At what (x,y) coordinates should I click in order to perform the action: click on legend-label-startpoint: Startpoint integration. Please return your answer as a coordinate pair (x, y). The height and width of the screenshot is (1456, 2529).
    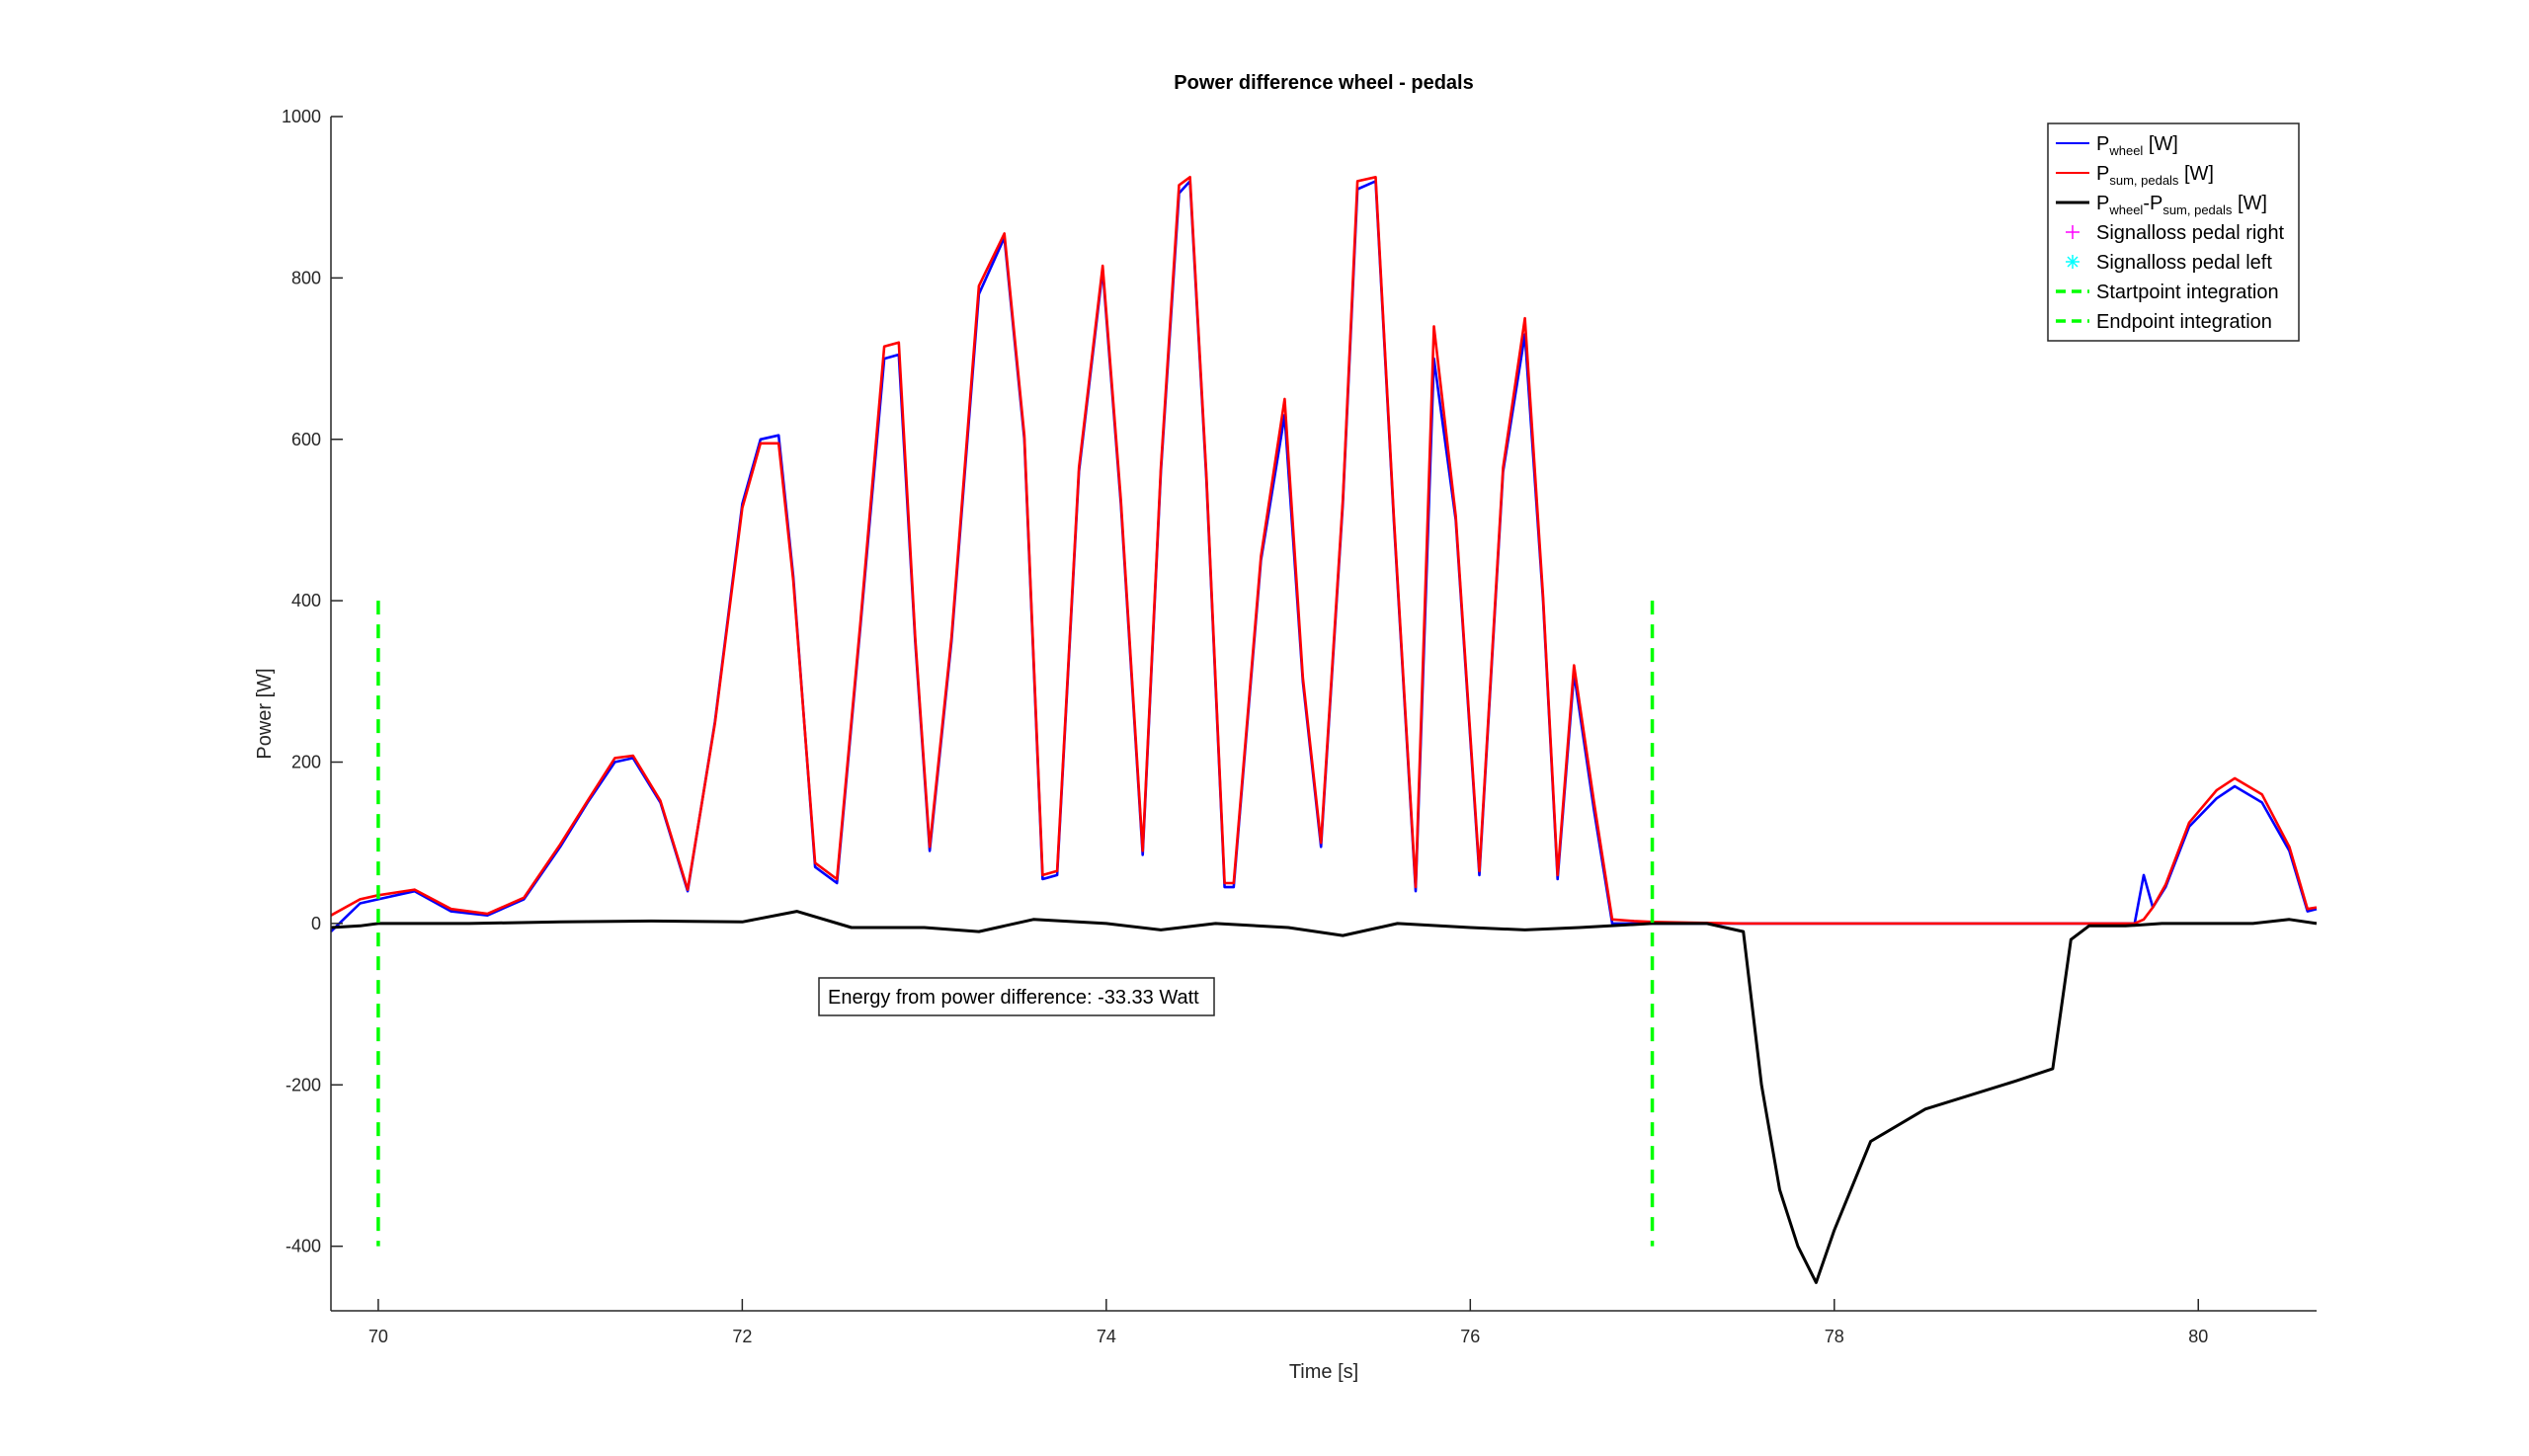
    Looking at the image, I should click on (2188, 292).